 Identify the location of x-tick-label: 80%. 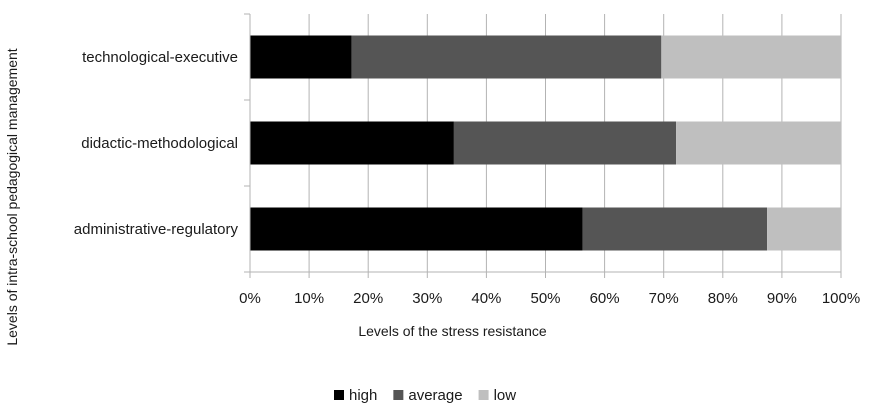
(723, 298).